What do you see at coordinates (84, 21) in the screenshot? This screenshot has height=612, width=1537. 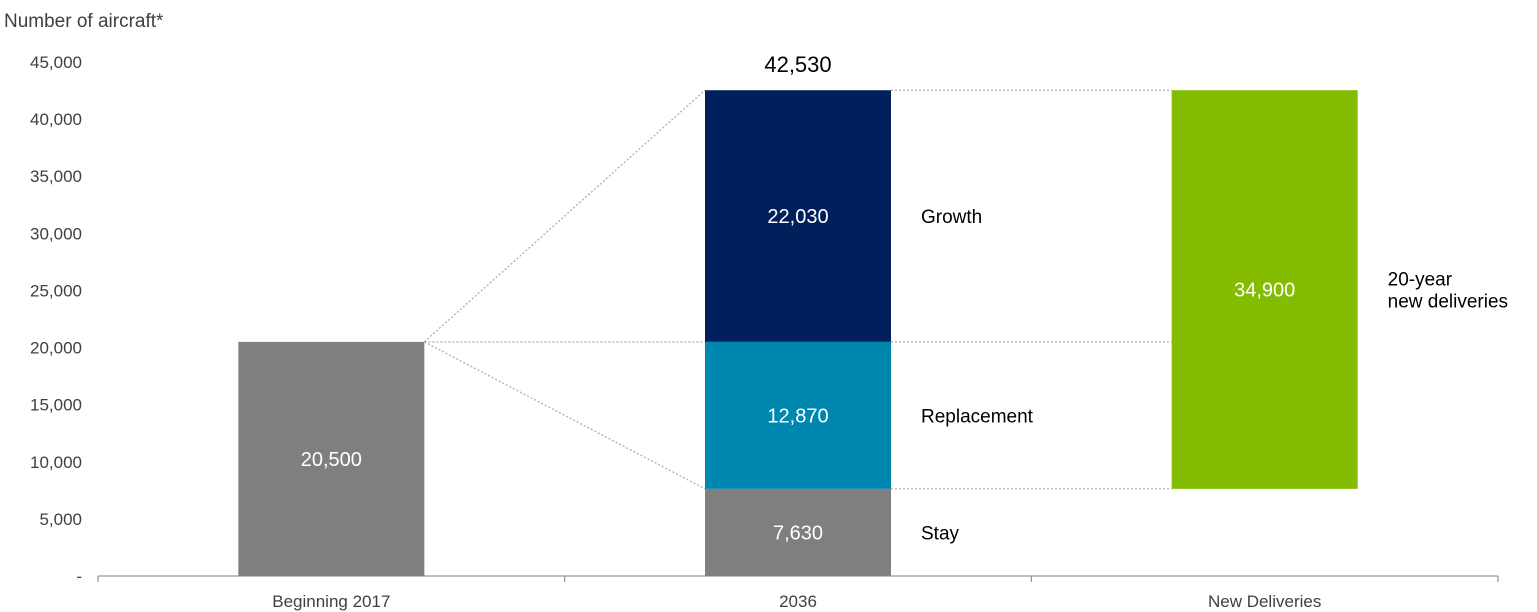 I see `y-axis-title: Number of aircraft*` at bounding box center [84, 21].